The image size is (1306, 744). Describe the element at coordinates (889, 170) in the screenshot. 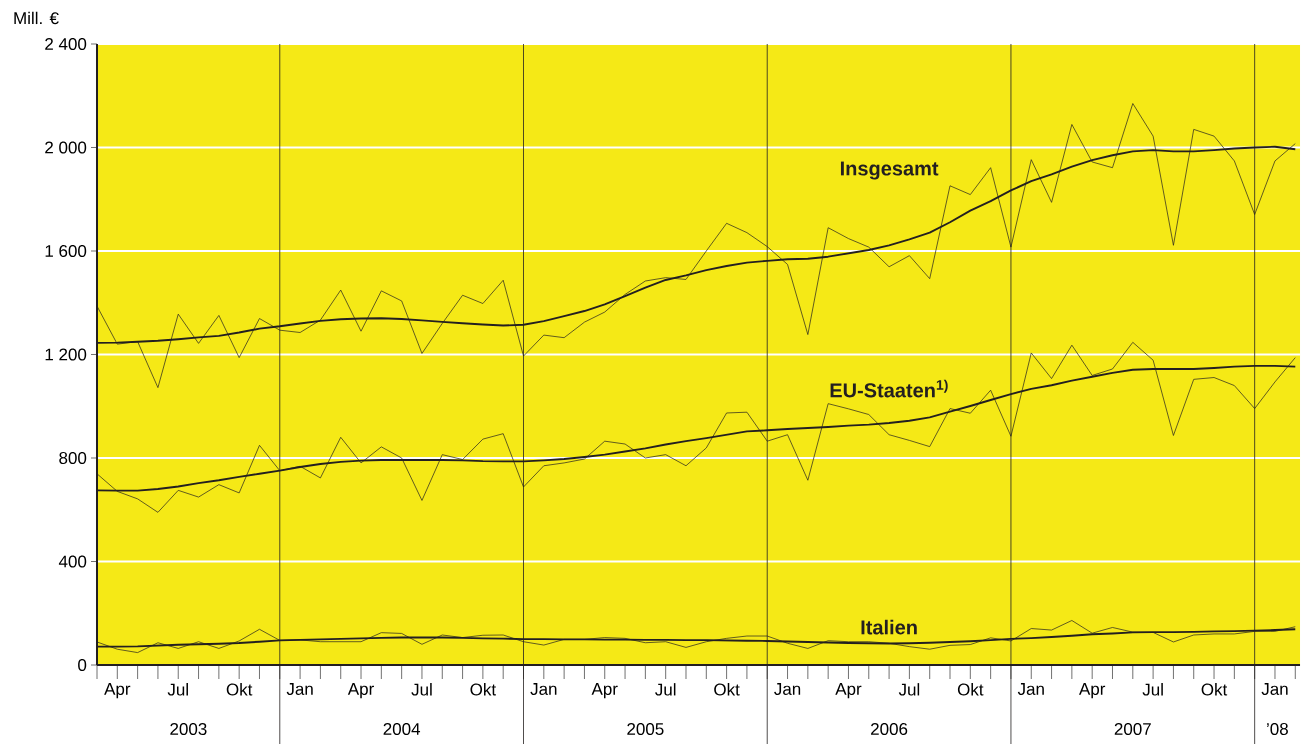

I see `text: Insgesamt` at that location.